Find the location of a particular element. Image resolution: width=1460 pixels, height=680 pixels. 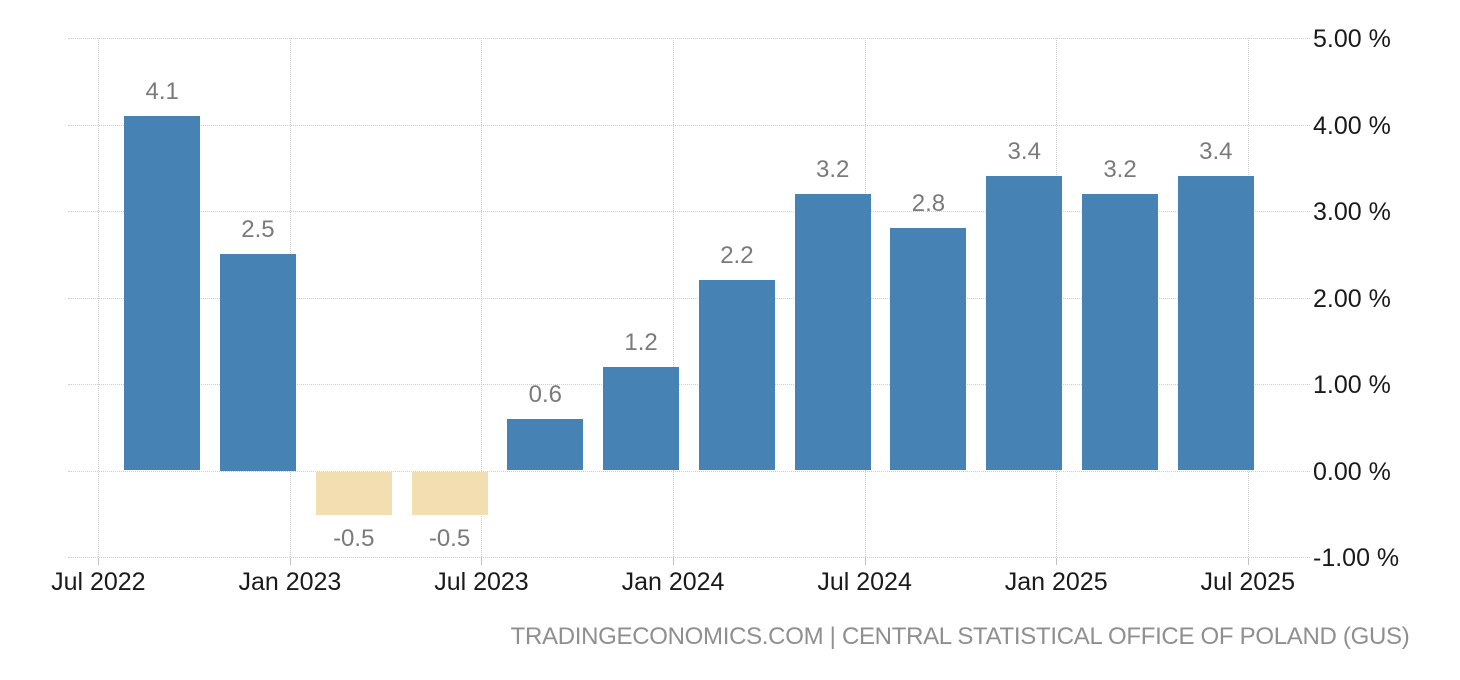

y-axis-tick-label: 3.00 % is located at coordinates (1352, 212).